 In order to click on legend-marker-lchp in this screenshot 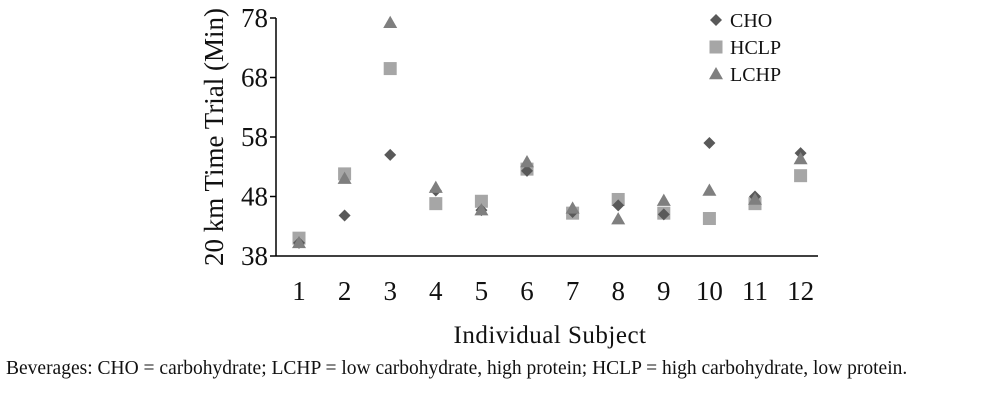, I will do `click(716, 73)`.